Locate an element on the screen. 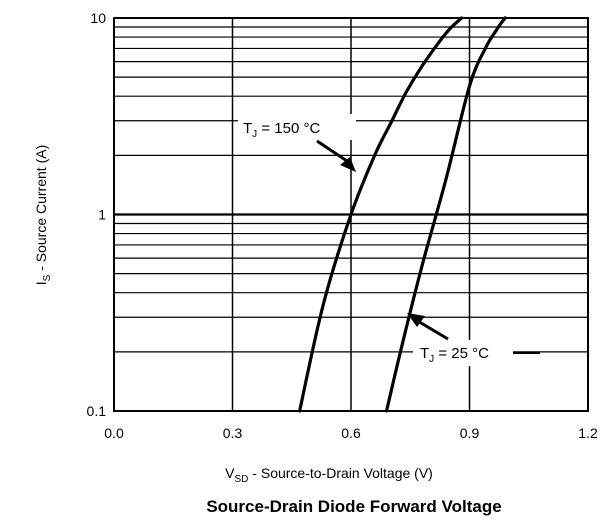 The width and height of the screenshot is (605, 521). arrow-150-line is located at coordinates (333, 152).